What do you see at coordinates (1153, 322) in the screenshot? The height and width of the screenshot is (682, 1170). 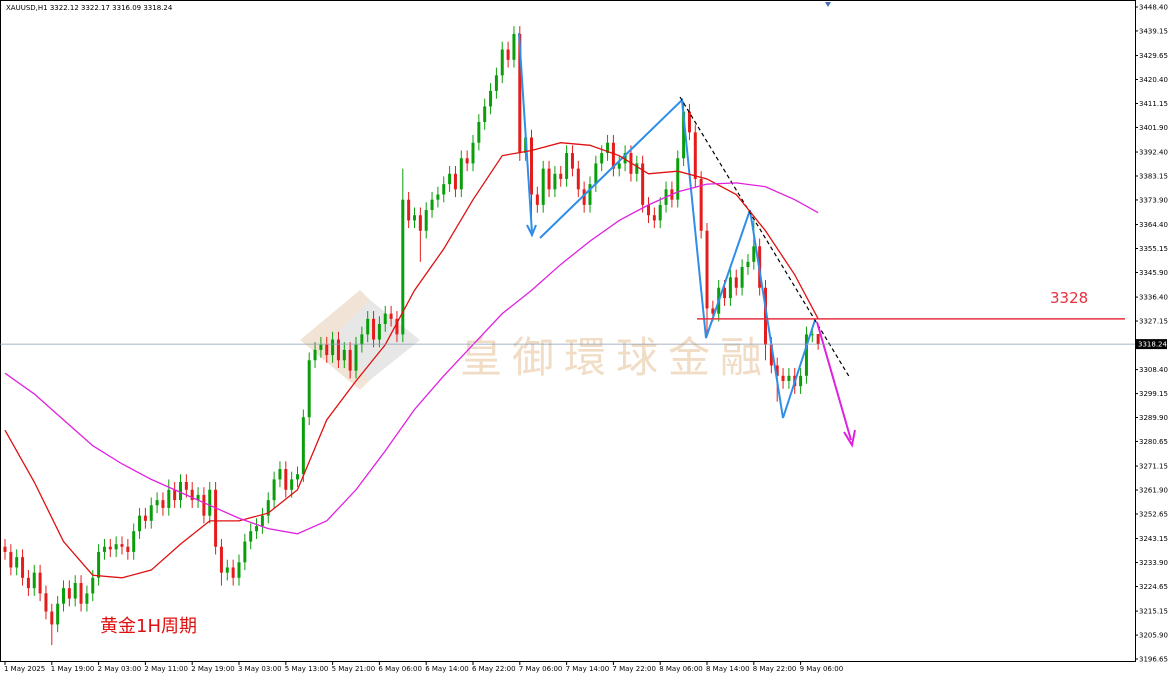 I see `y-tick-label: 3327.15` at bounding box center [1153, 322].